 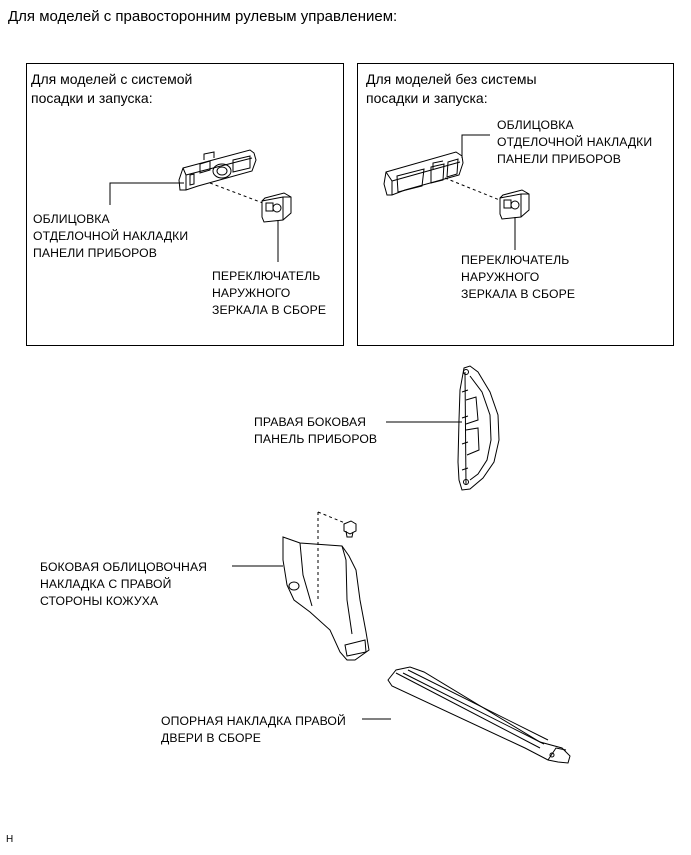 I want to click on mirror-switch-drawing-right, so click(x=514, y=204).